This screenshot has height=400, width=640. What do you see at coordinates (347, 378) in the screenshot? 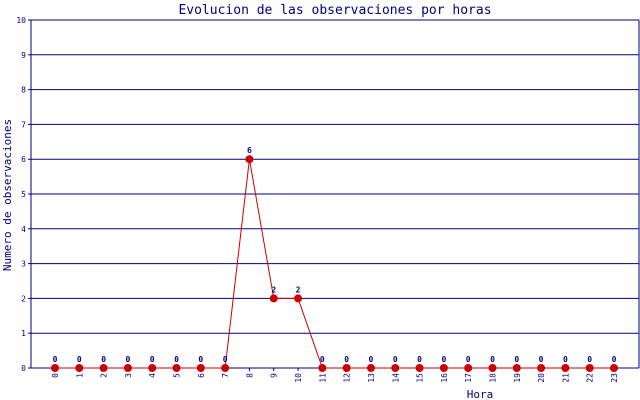
I see `x-tick-label: 12` at bounding box center [347, 378].